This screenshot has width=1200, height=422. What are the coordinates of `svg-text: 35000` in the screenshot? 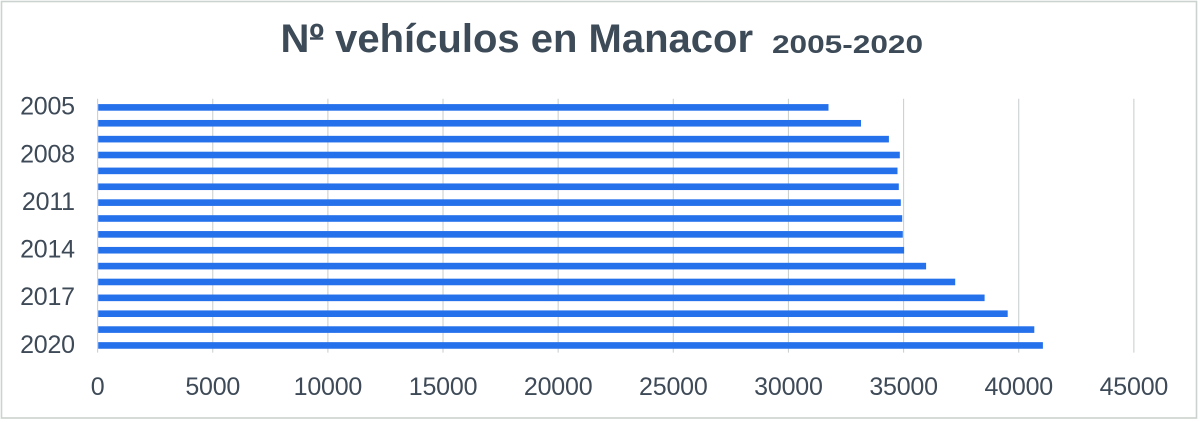 It's located at (903, 387).